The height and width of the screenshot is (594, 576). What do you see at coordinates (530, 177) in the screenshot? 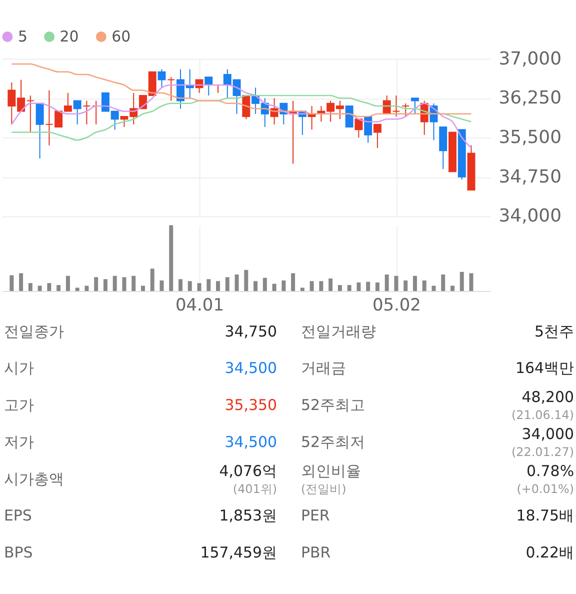
I see `y-tick-label: 34,750` at bounding box center [530, 177].